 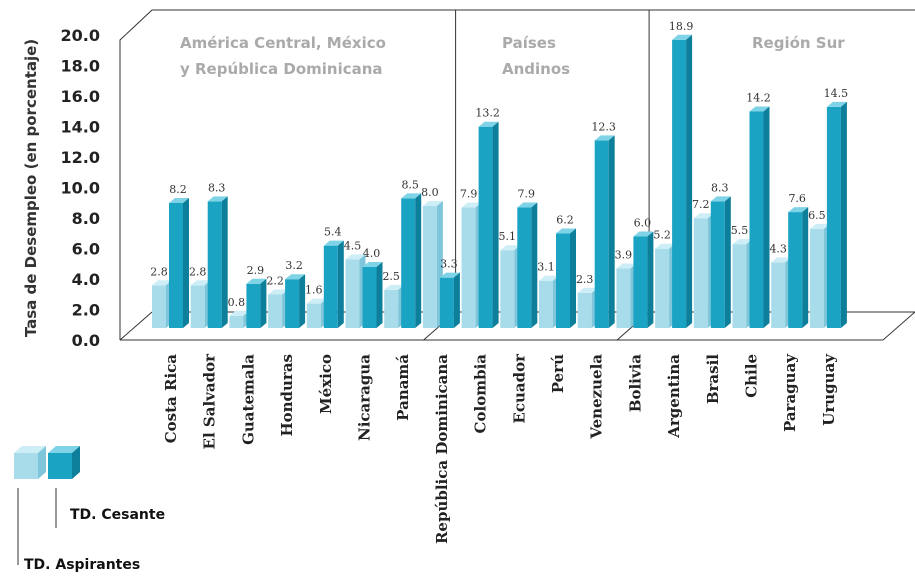 What do you see at coordinates (217, 187) in the screenshot?
I see `data-label-cesante: 8.3` at bounding box center [217, 187].